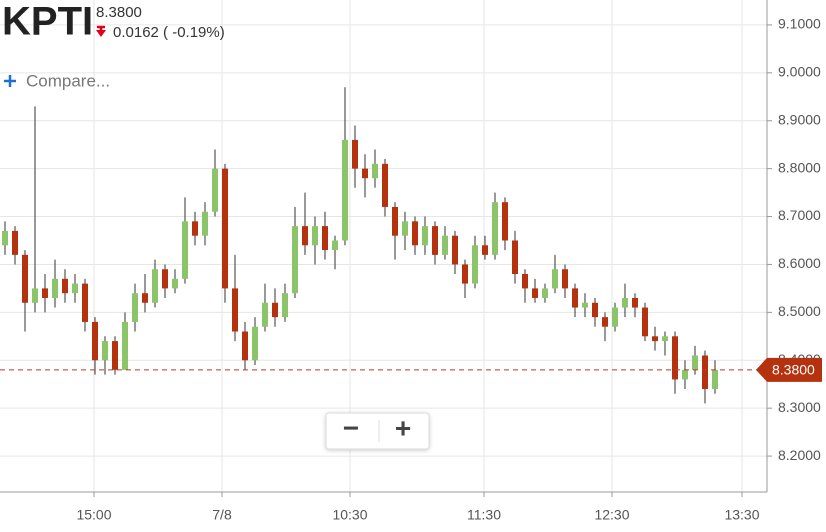  What do you see at coordinates (351, 427) in the screenshot?
I see `zoom-out: −` at bounding box center [351, 427].